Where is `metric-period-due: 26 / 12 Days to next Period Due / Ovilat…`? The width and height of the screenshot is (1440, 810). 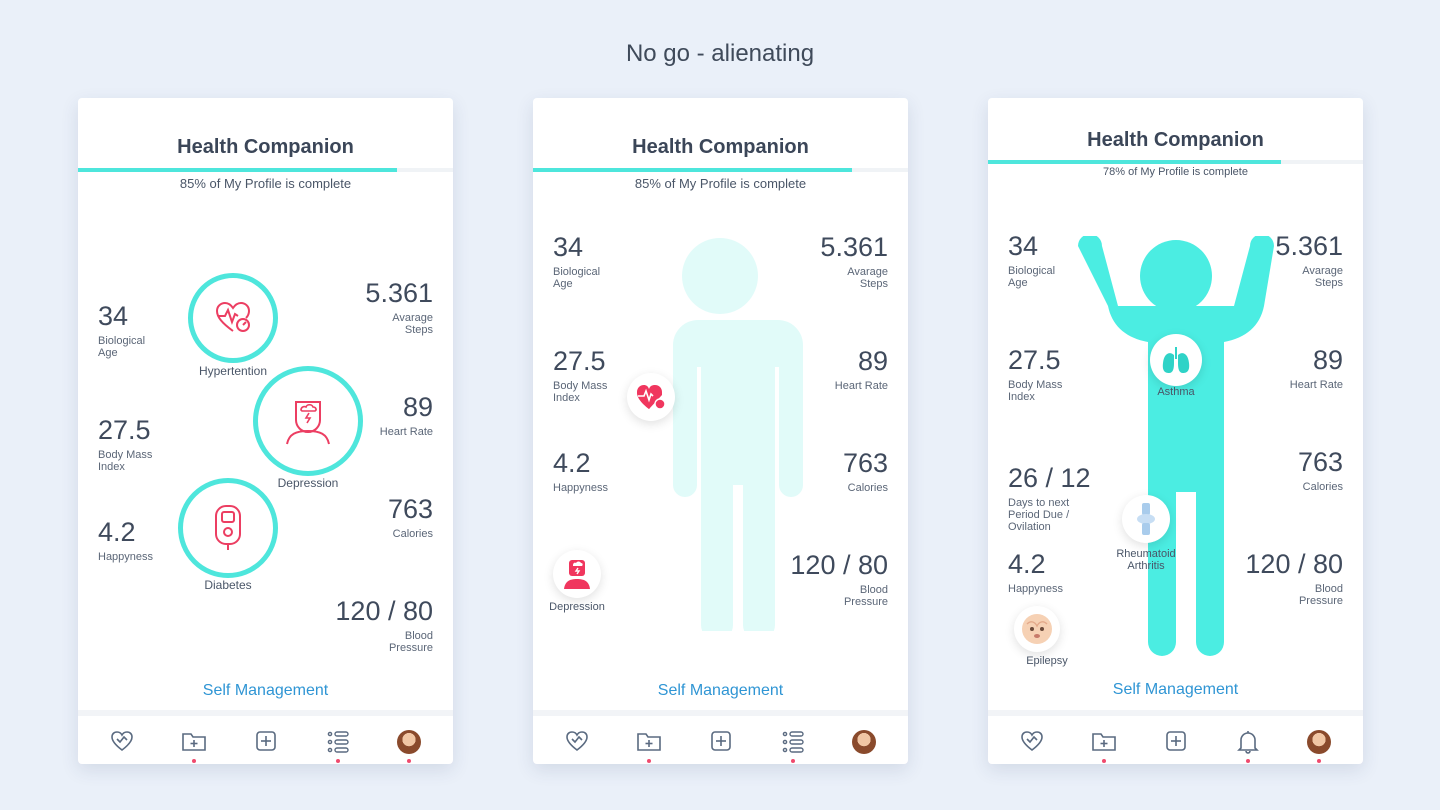 metric-period-due: 26 / 12 Days to next Period Due / Ovilat… is located at coordinates (1049, 499).